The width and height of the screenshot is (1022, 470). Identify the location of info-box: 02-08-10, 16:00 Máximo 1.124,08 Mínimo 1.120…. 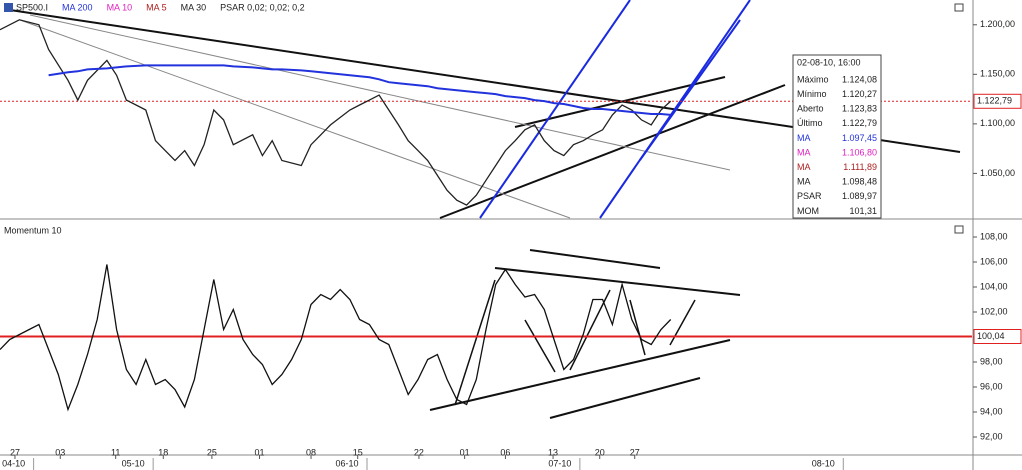
(837, 136).